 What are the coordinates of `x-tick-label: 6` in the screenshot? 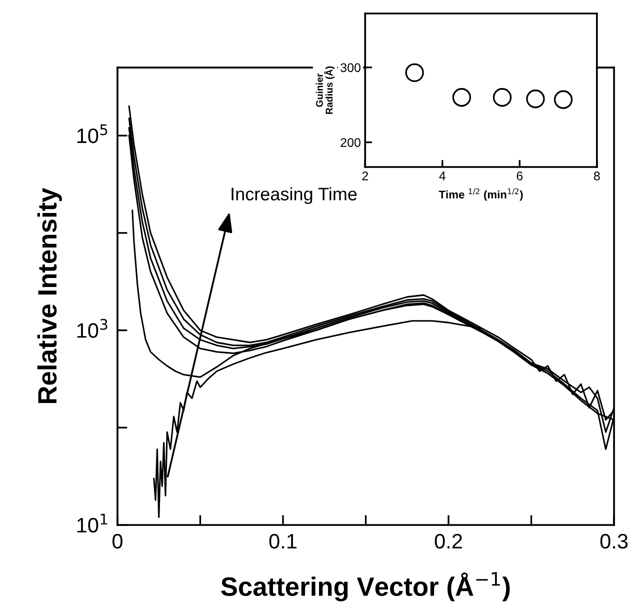 It's located at (519, 176).